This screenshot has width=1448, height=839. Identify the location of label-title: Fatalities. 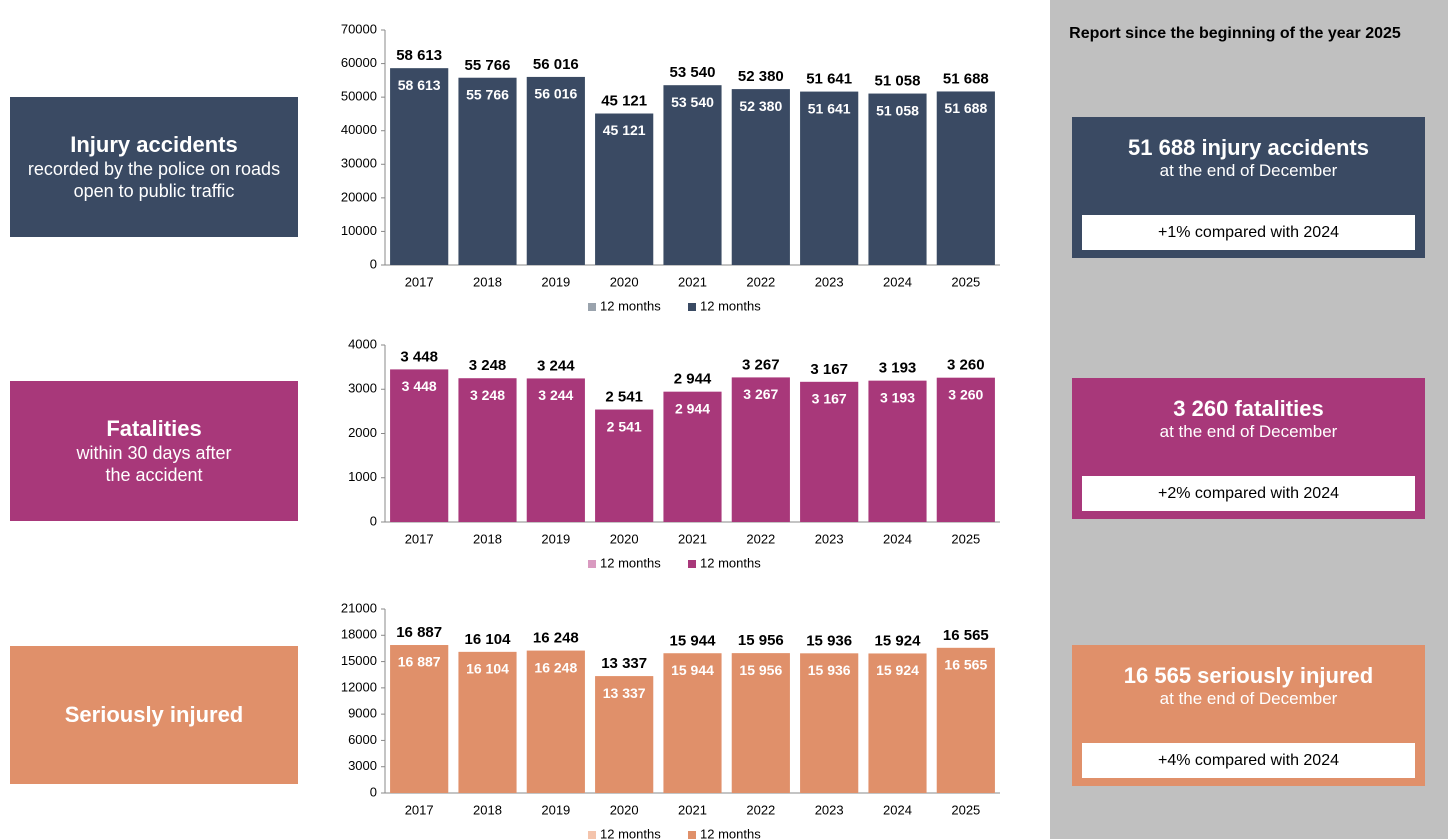
(154, 428).